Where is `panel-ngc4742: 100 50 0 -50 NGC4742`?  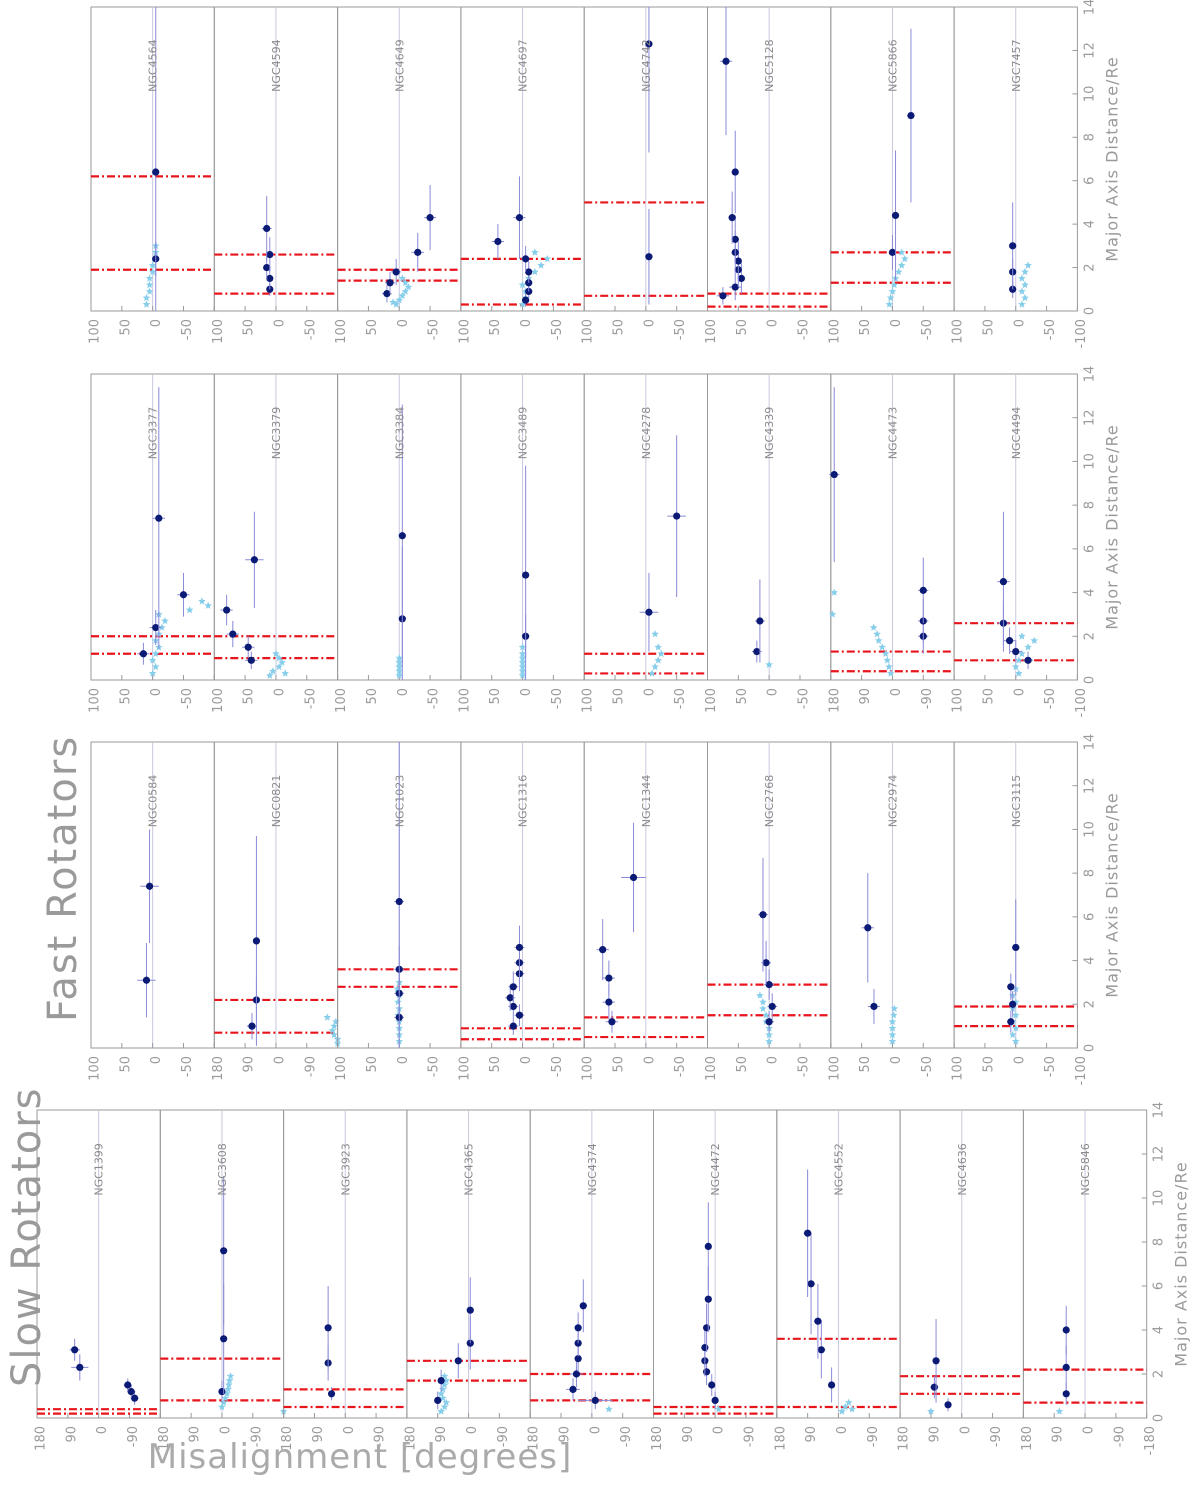 panel-ngc4742: 100 50 0 -50 NGC4742 is located at coordinates (645, 175).